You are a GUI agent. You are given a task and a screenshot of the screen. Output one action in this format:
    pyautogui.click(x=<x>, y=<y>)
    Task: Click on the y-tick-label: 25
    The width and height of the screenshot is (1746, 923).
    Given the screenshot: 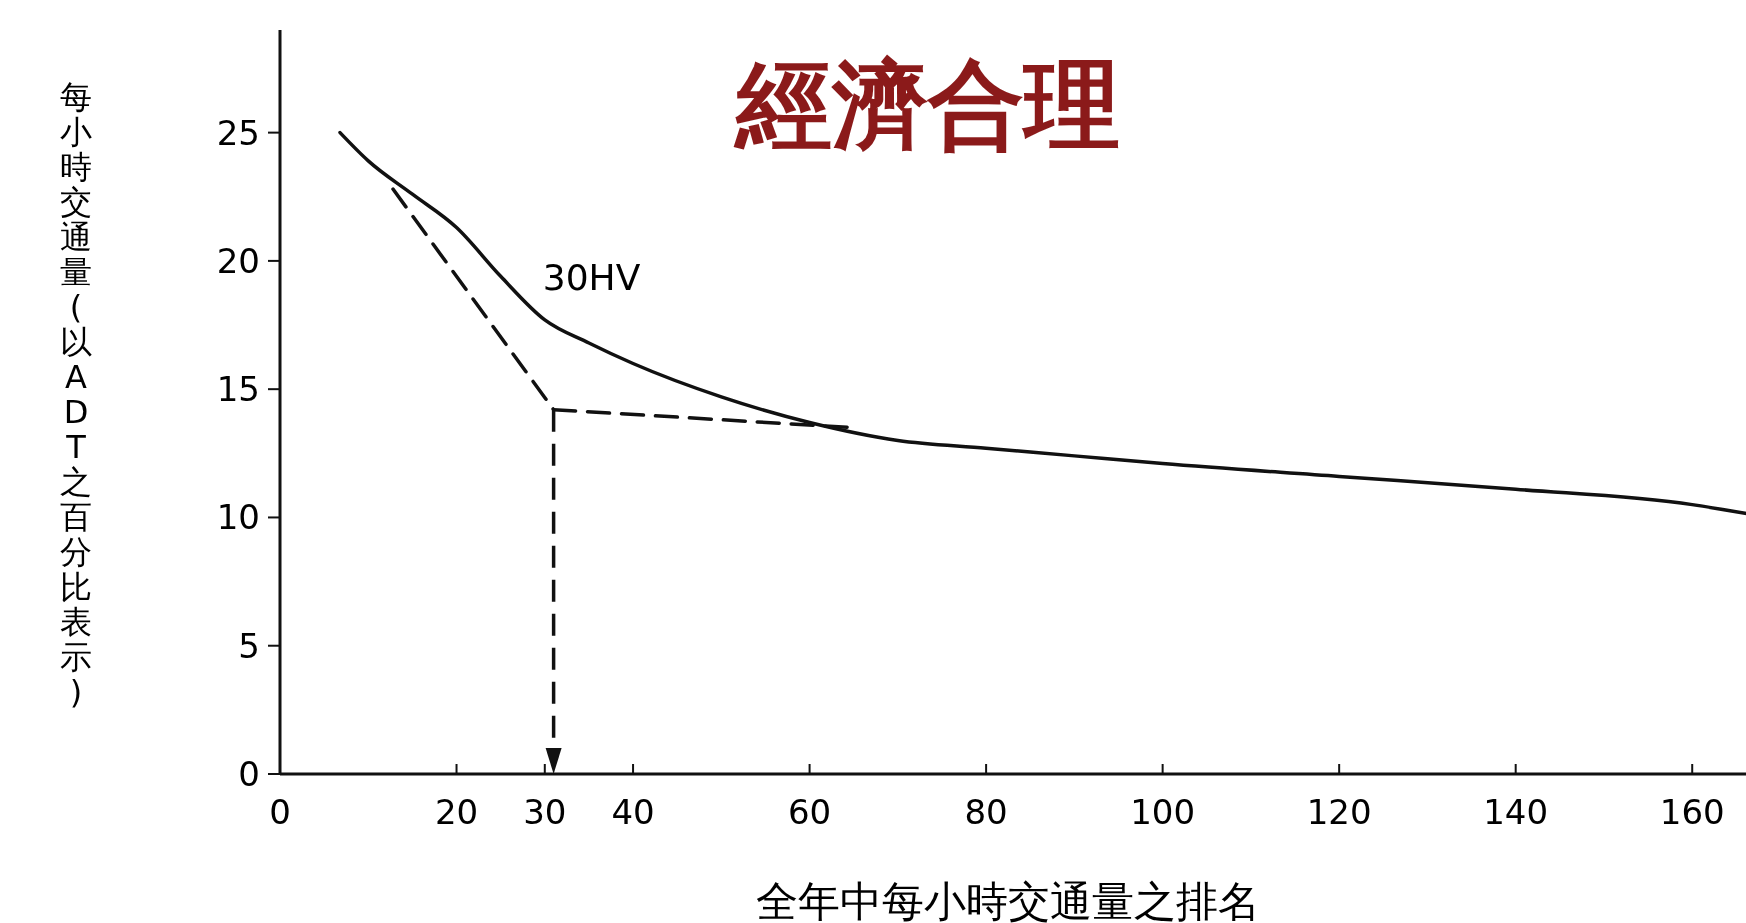 What is the action you would take?
    pyautogui.click(x=238, y=132)
    